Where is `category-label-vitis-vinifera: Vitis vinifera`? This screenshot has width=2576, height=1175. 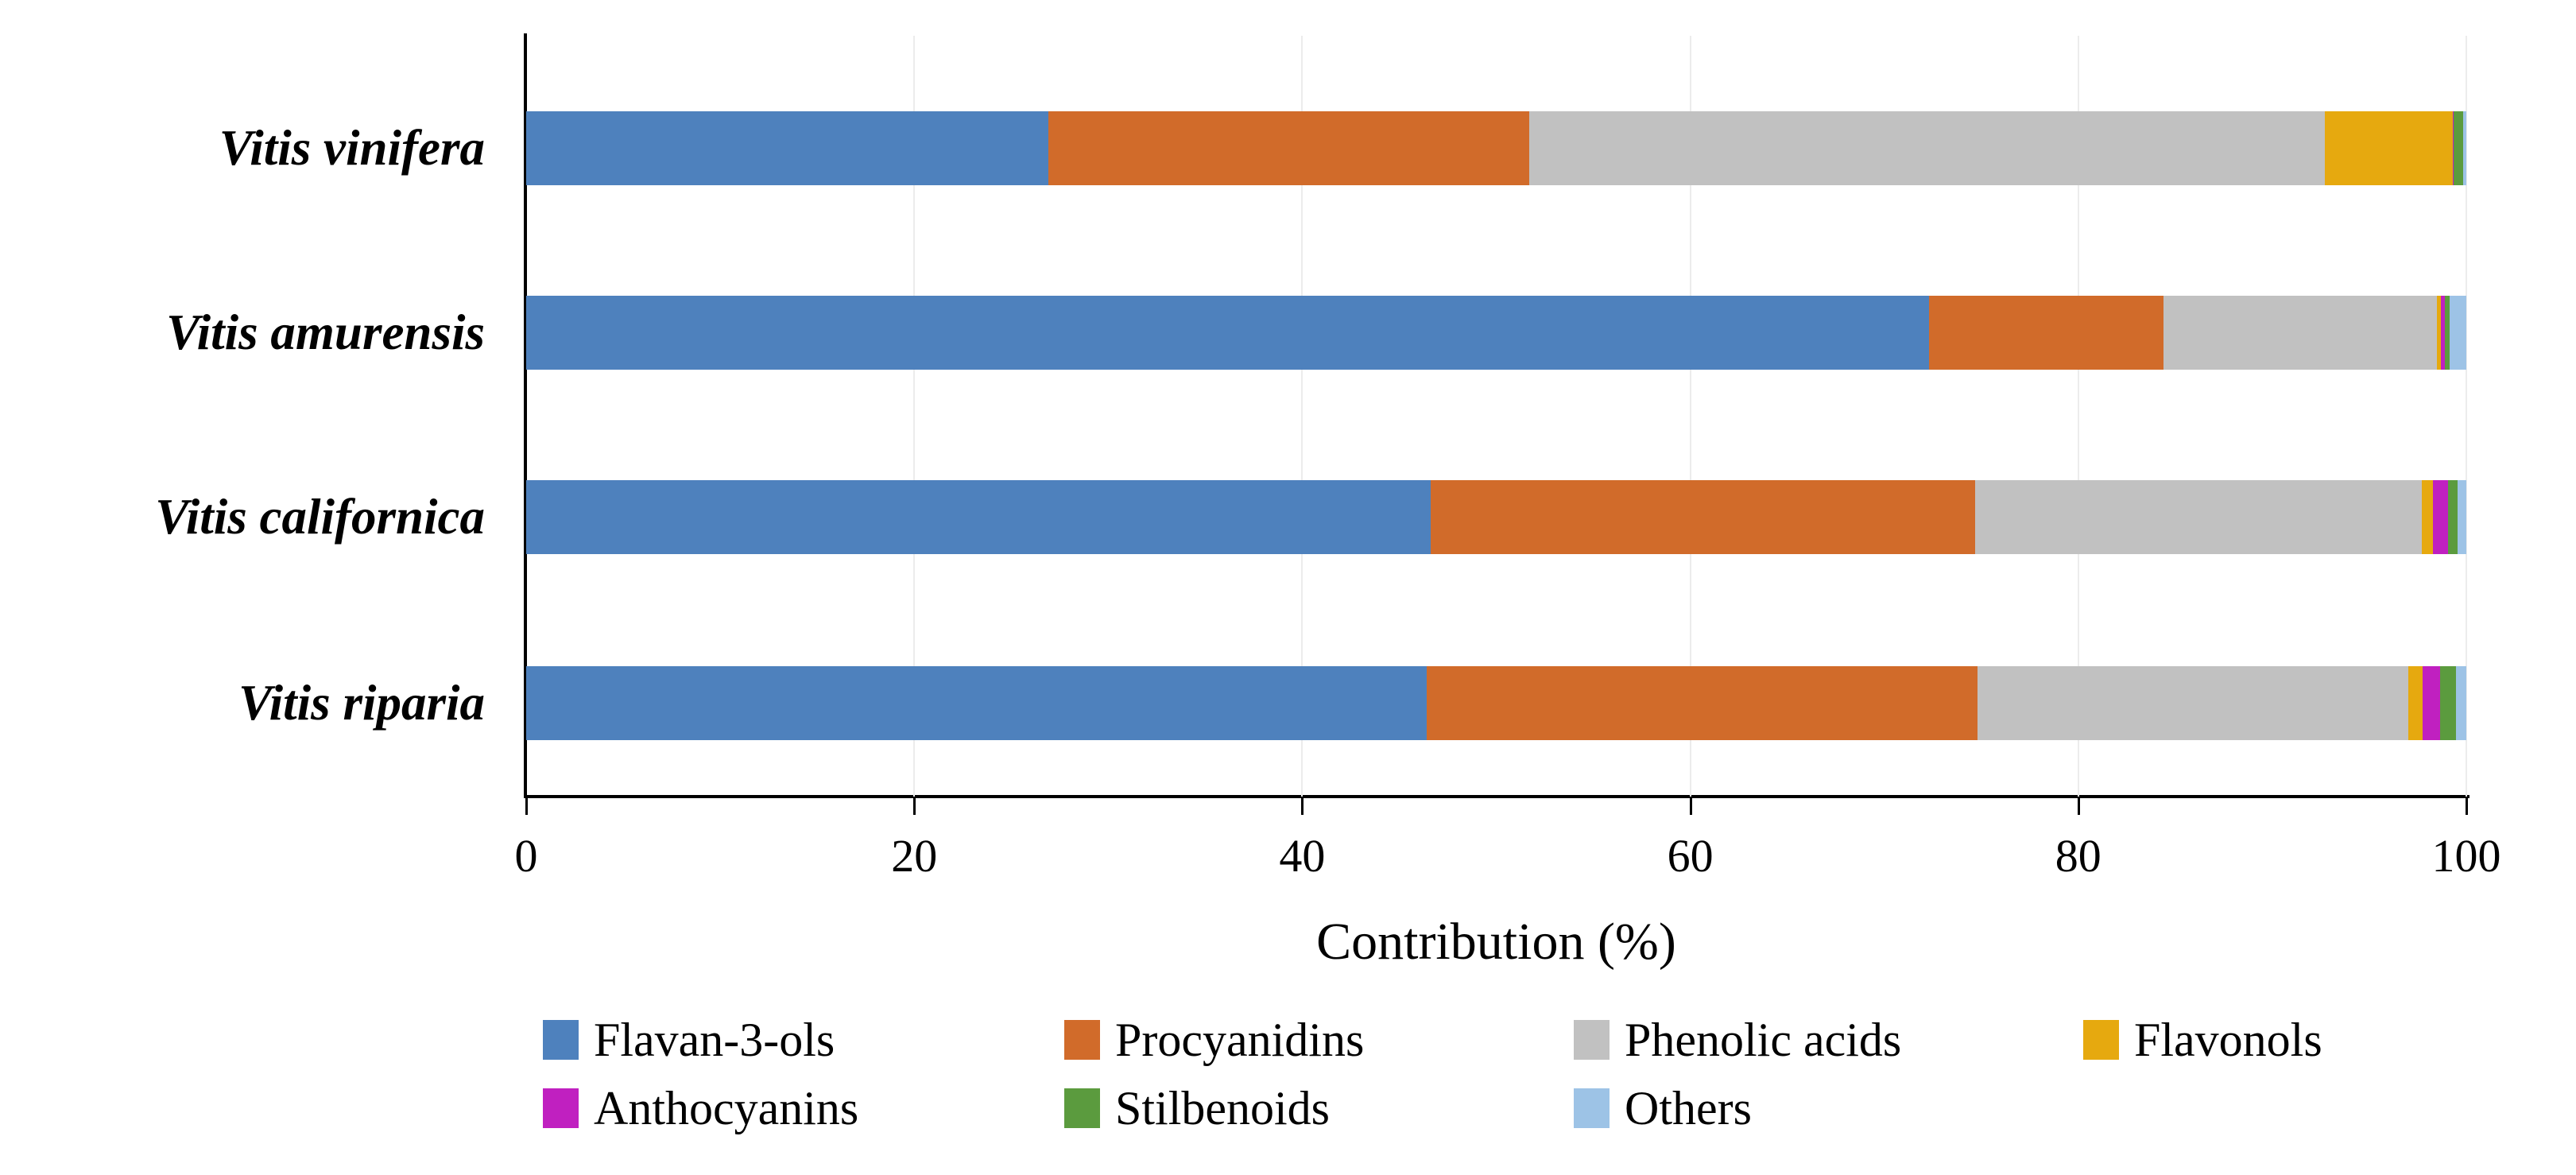 category-label-vitis-vinifera: Vitis vinifera is located at coordinates (352, 148).